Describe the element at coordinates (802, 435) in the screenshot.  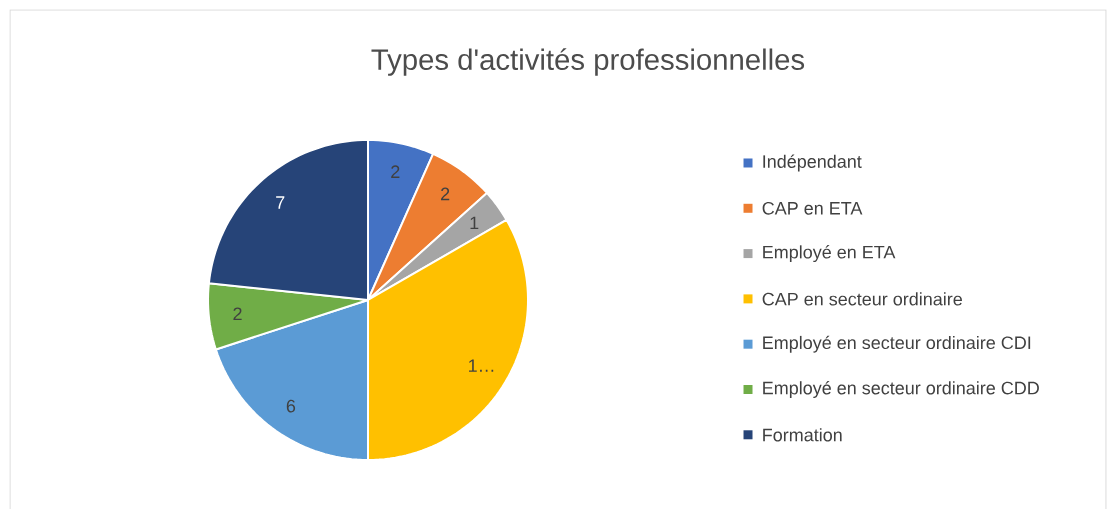
I see `legend-label: Formation` at that location.